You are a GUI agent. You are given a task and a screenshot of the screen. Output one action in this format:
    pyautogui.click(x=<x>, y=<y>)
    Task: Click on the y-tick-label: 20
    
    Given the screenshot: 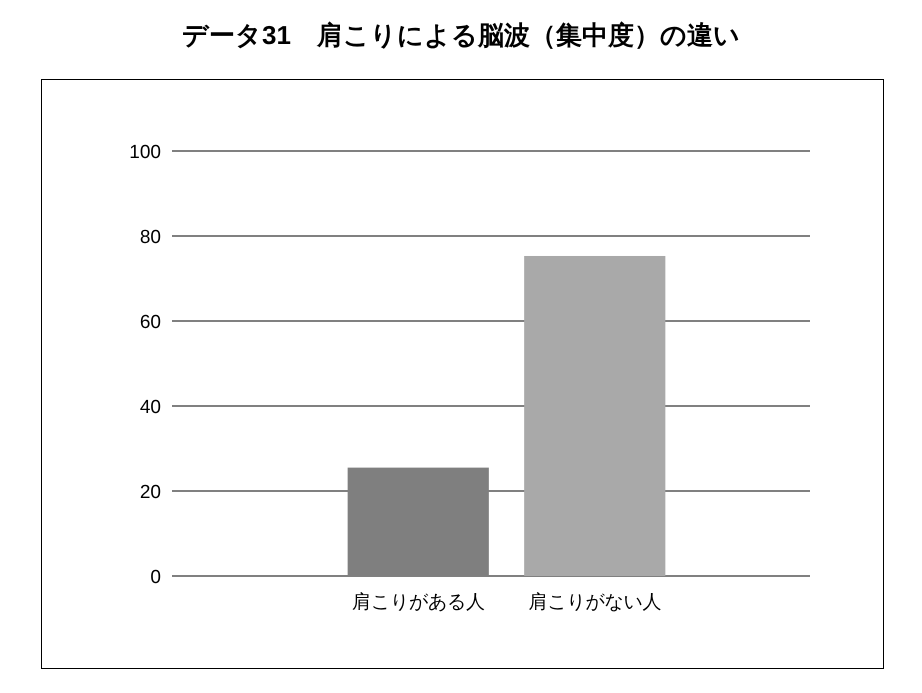 What is the action you would take?
    pyautogui.click(x=150, y=492)
    